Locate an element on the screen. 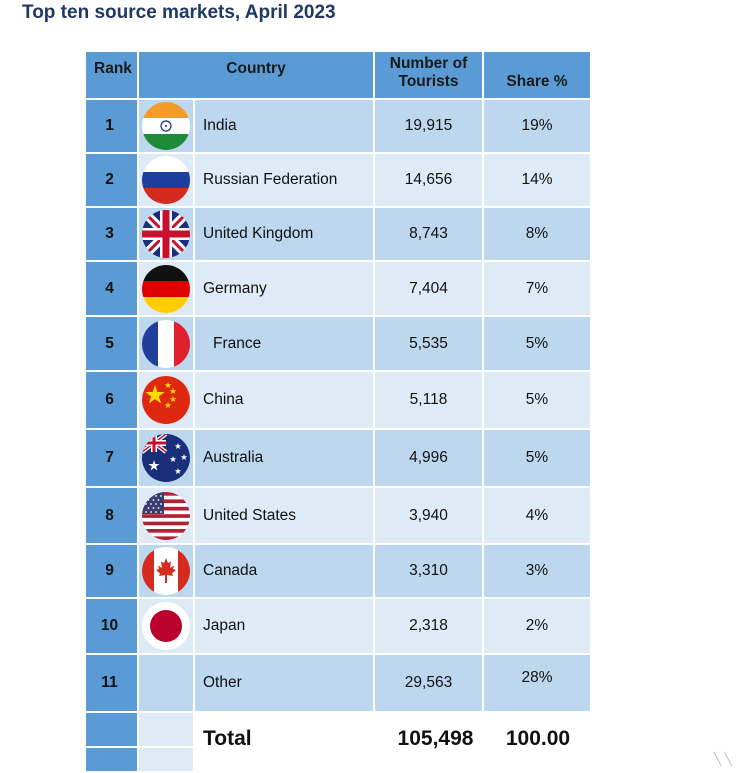 This screenshot has height=773, width=750. country-name: China is located at coordinates (285, 401).